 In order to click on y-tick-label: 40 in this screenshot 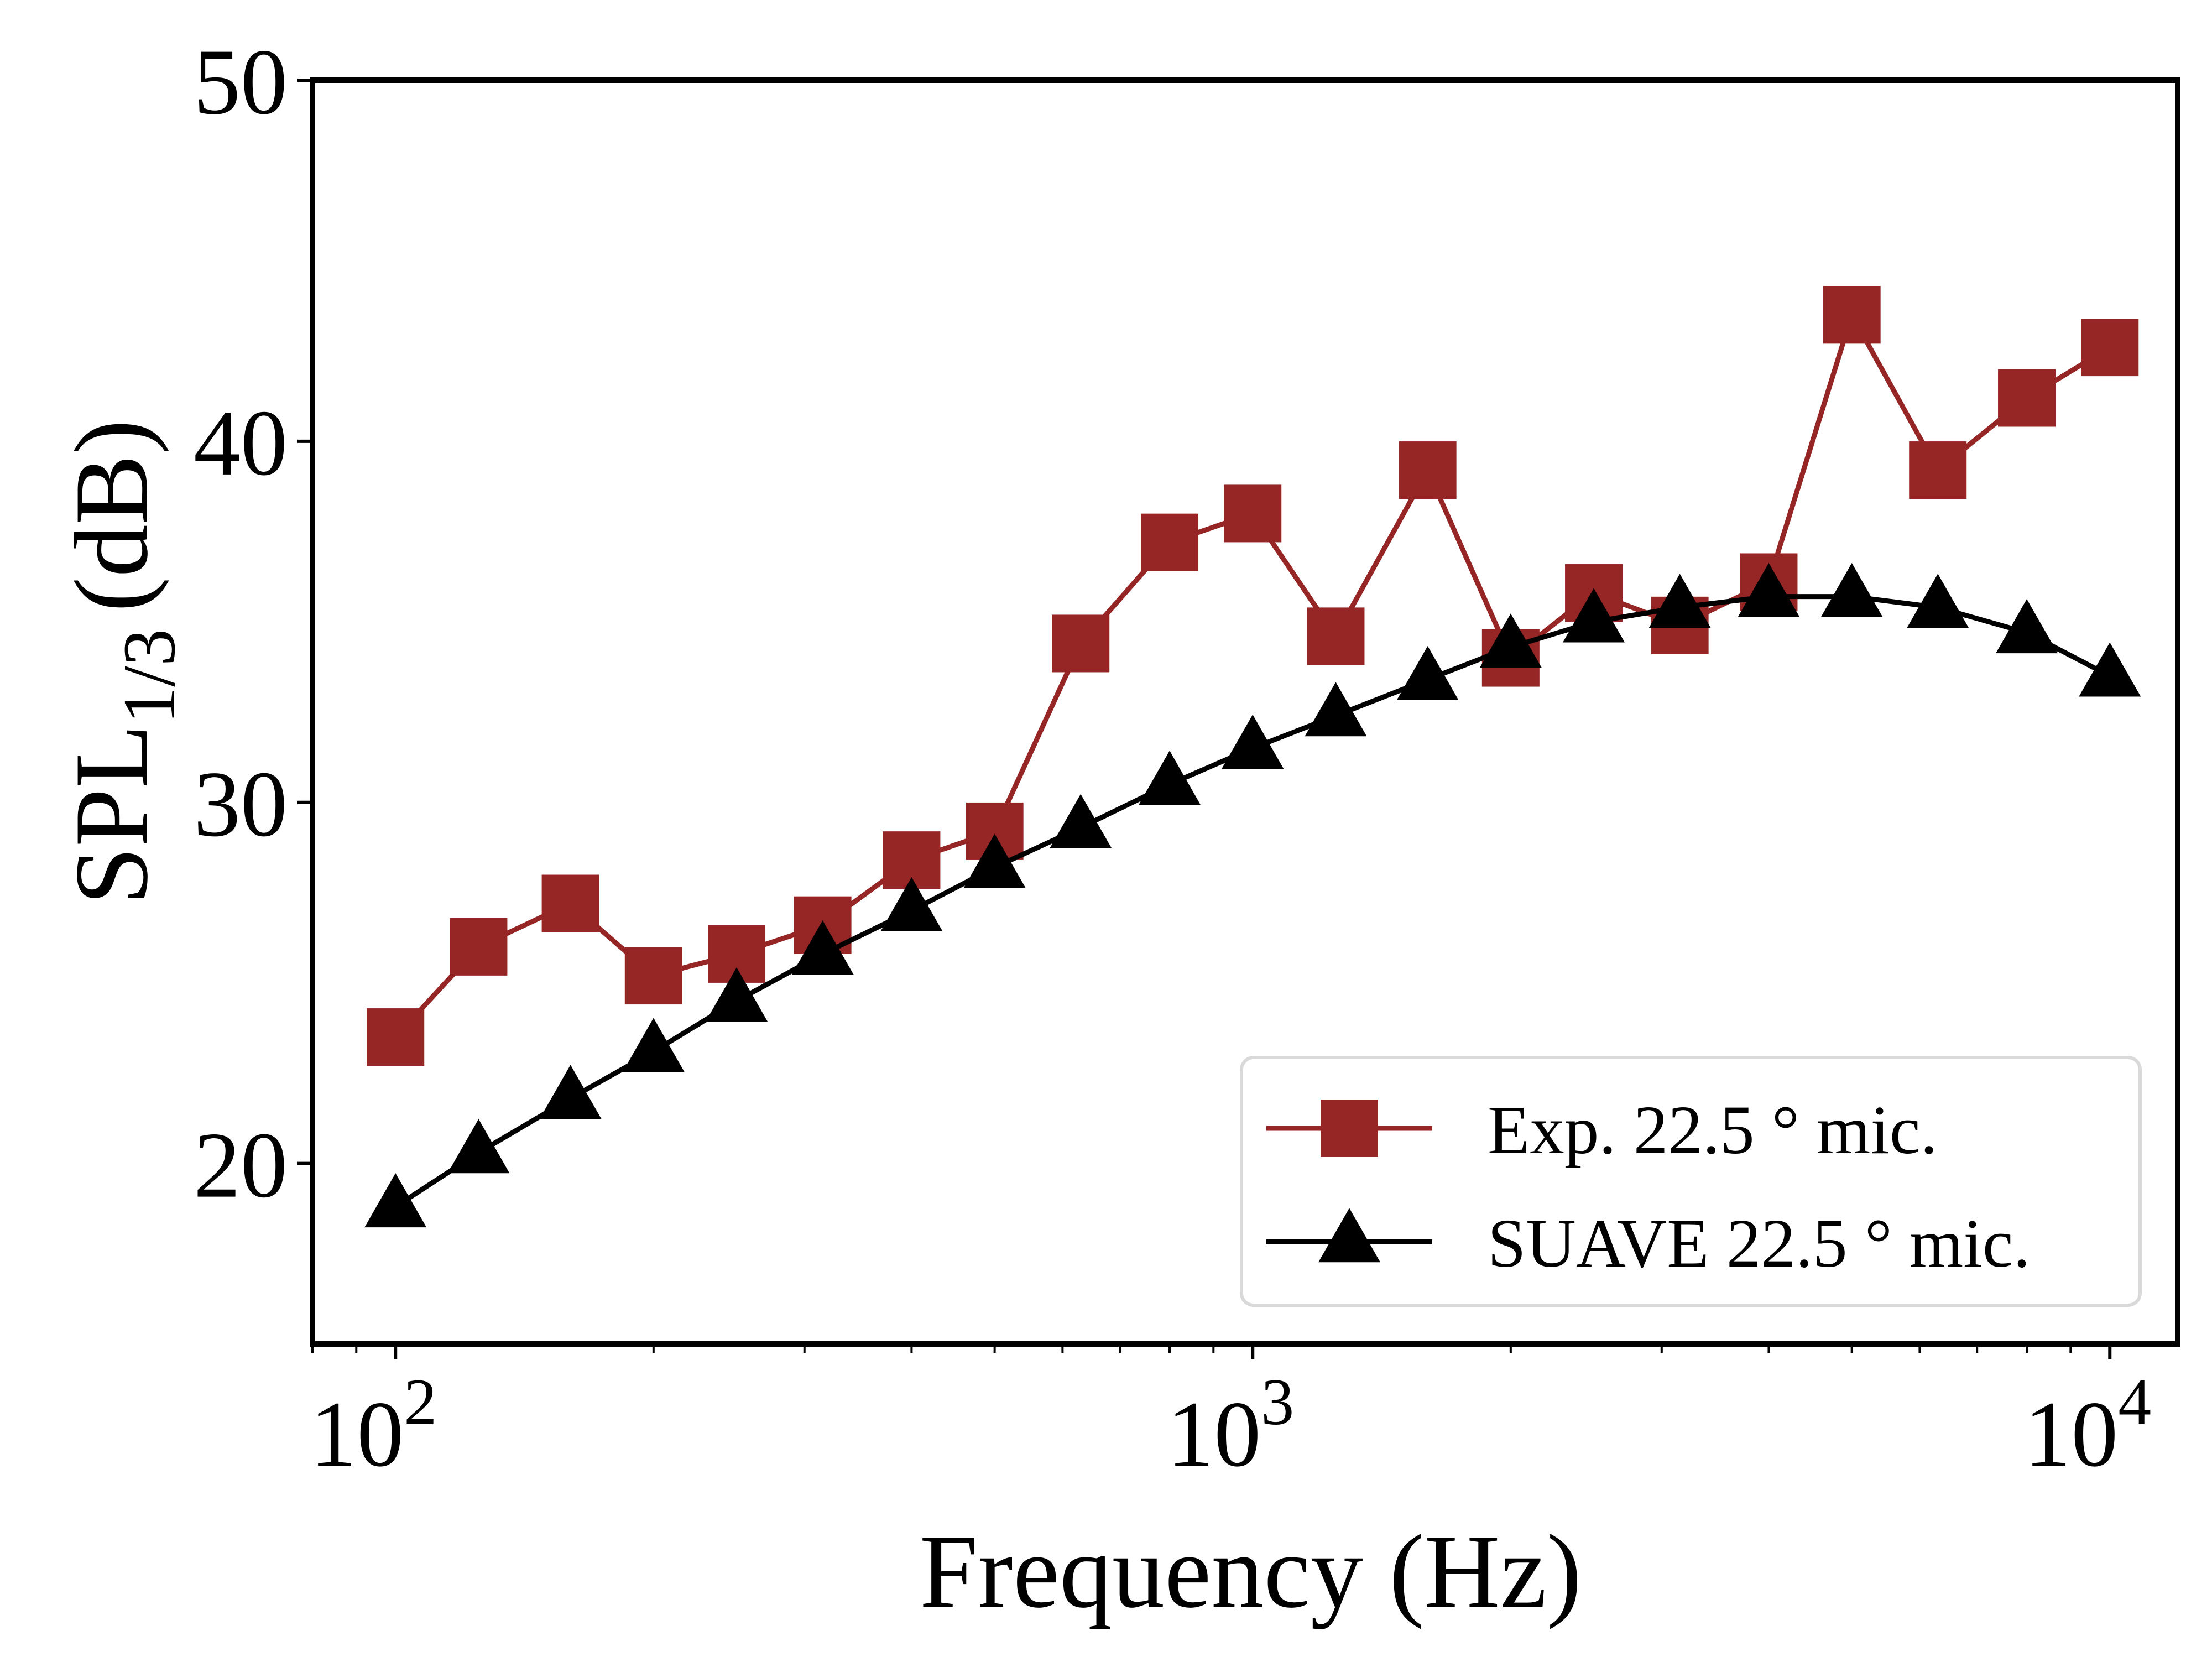, I will do `click(241, 443)`.